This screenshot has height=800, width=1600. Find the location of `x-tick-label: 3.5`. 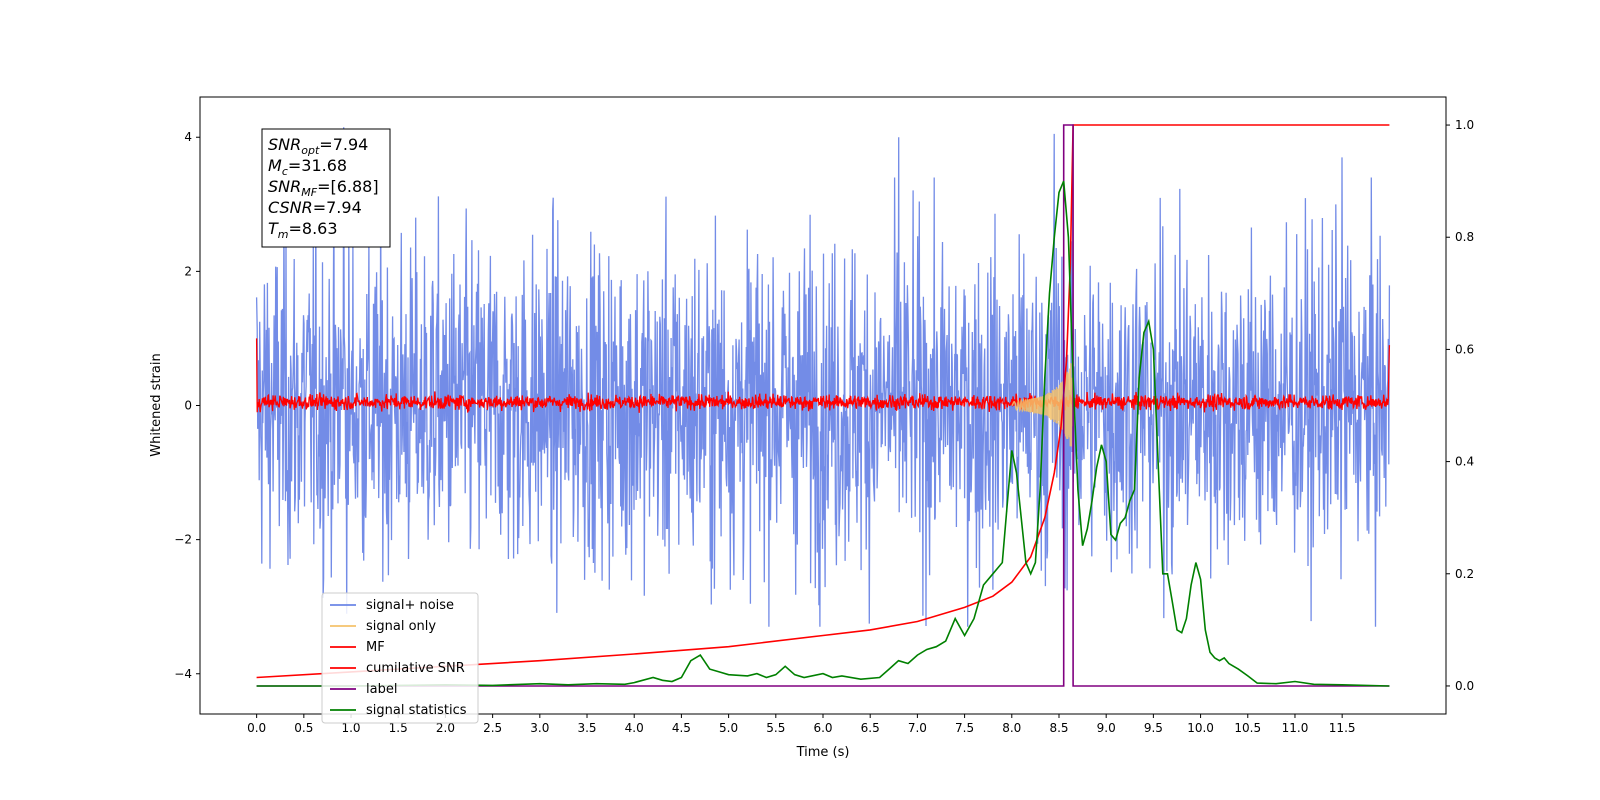

x-tick-label: 3.5 is located at coordinates (586, 728).